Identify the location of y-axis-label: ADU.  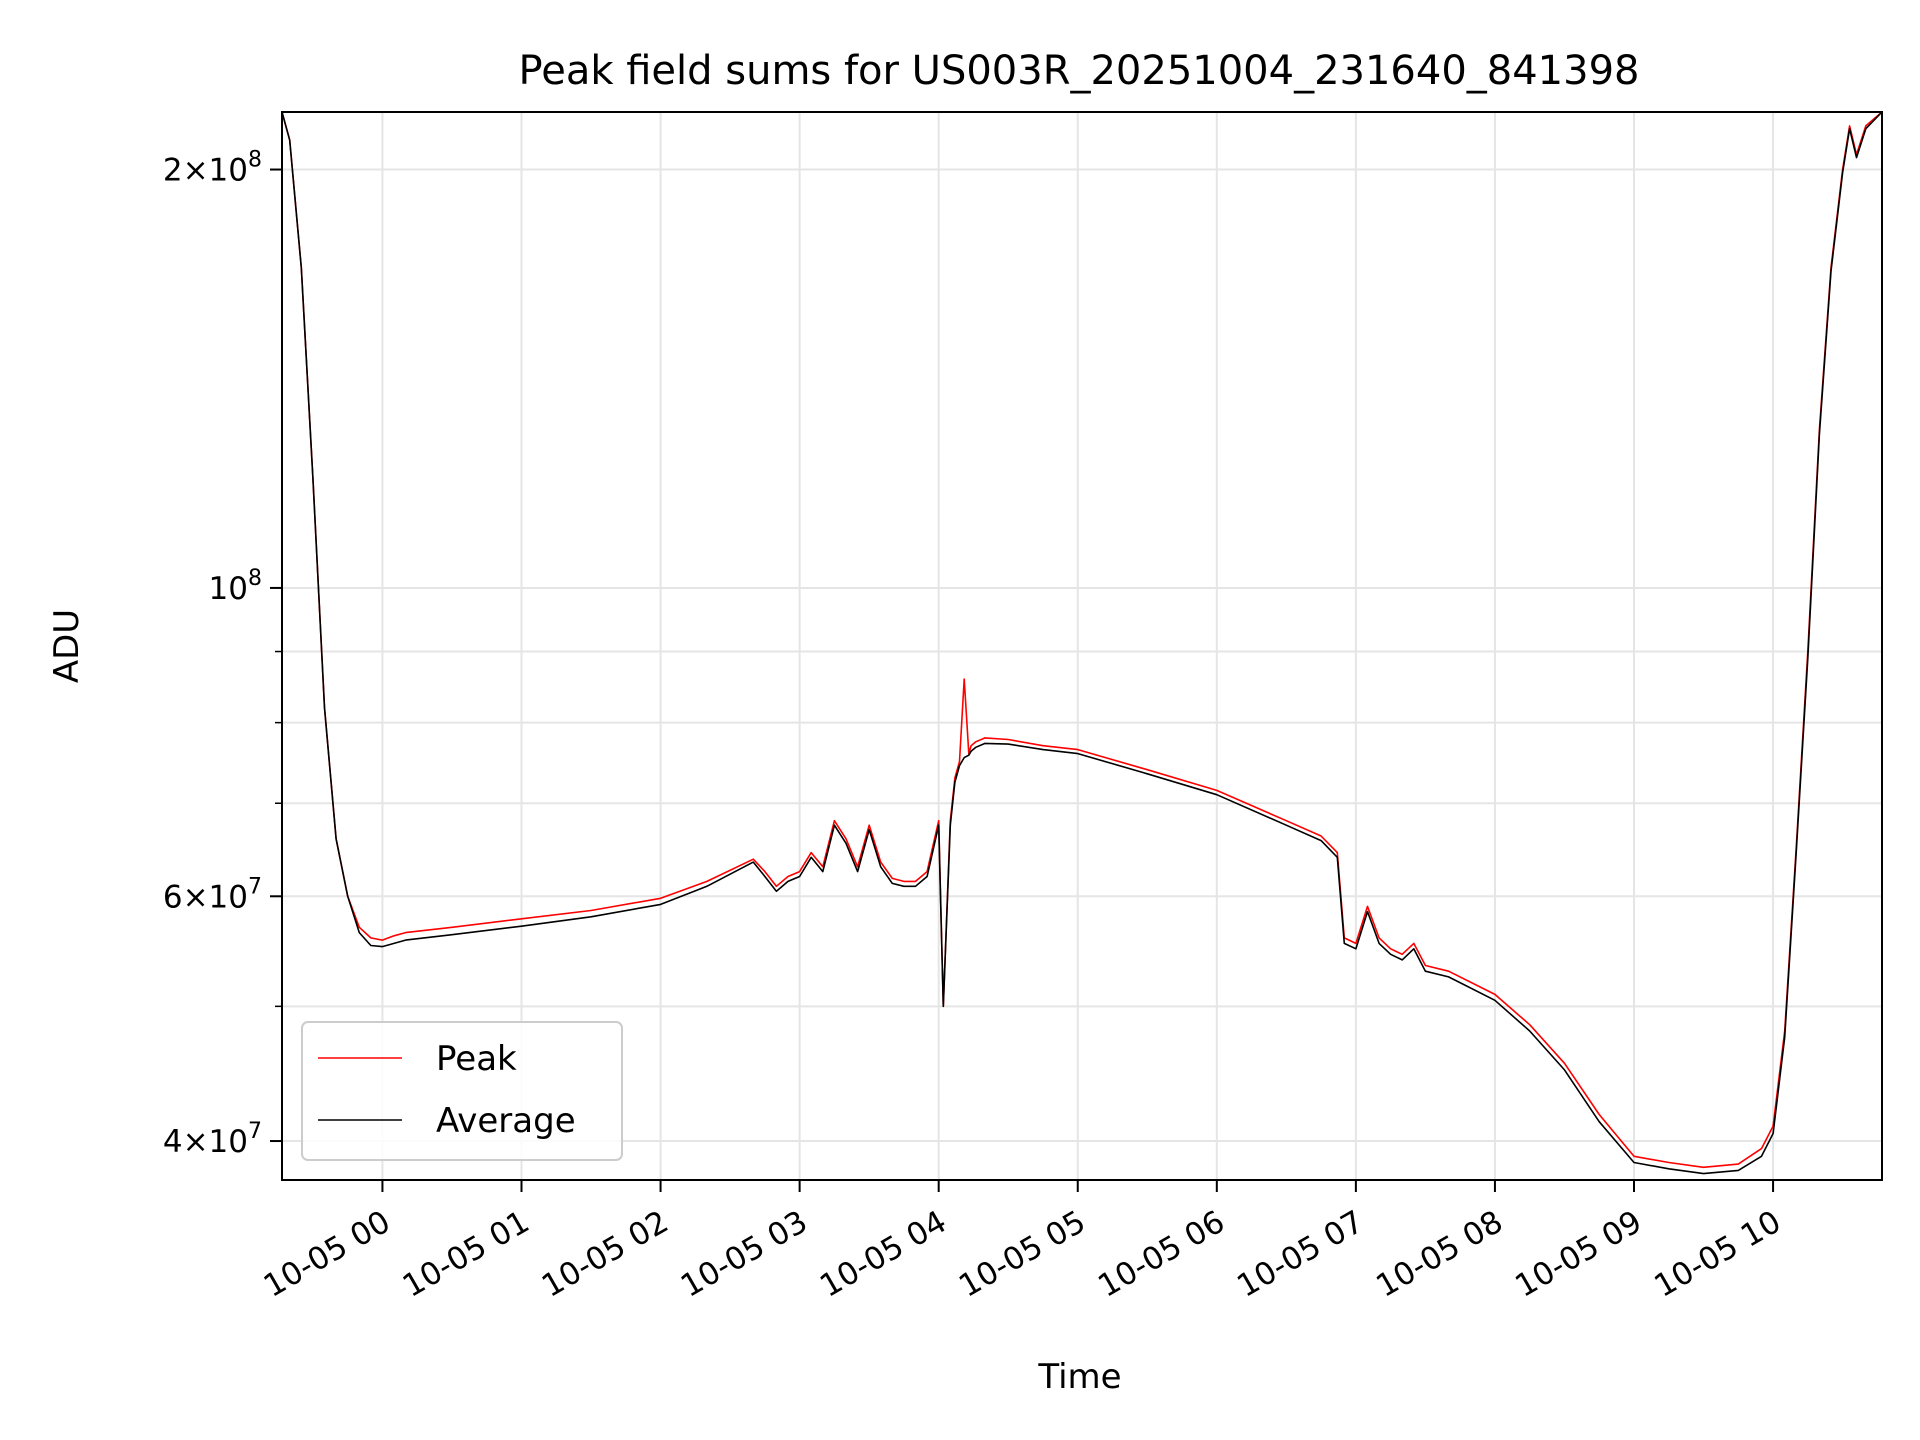
(67, 646).